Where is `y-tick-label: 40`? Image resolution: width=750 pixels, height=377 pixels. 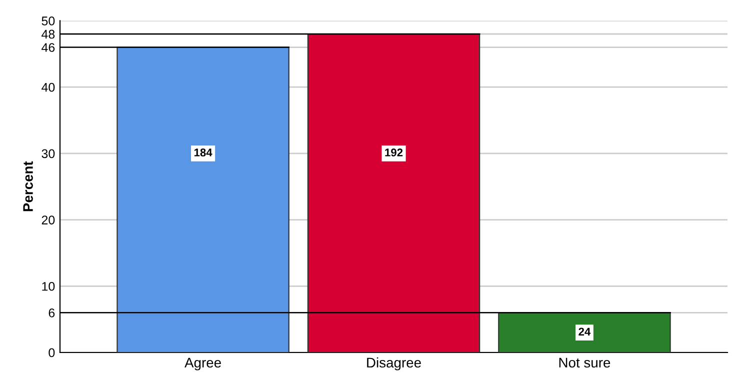
y-tick-label: 40 is located at coordinates (48, 87).